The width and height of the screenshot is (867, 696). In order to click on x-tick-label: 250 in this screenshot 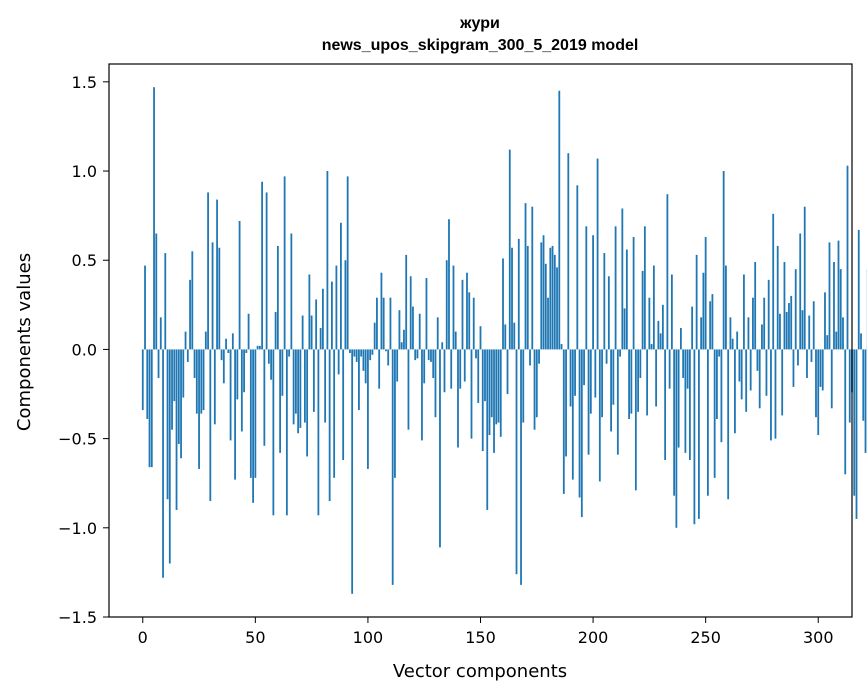, I will do `click(705, 637)`.